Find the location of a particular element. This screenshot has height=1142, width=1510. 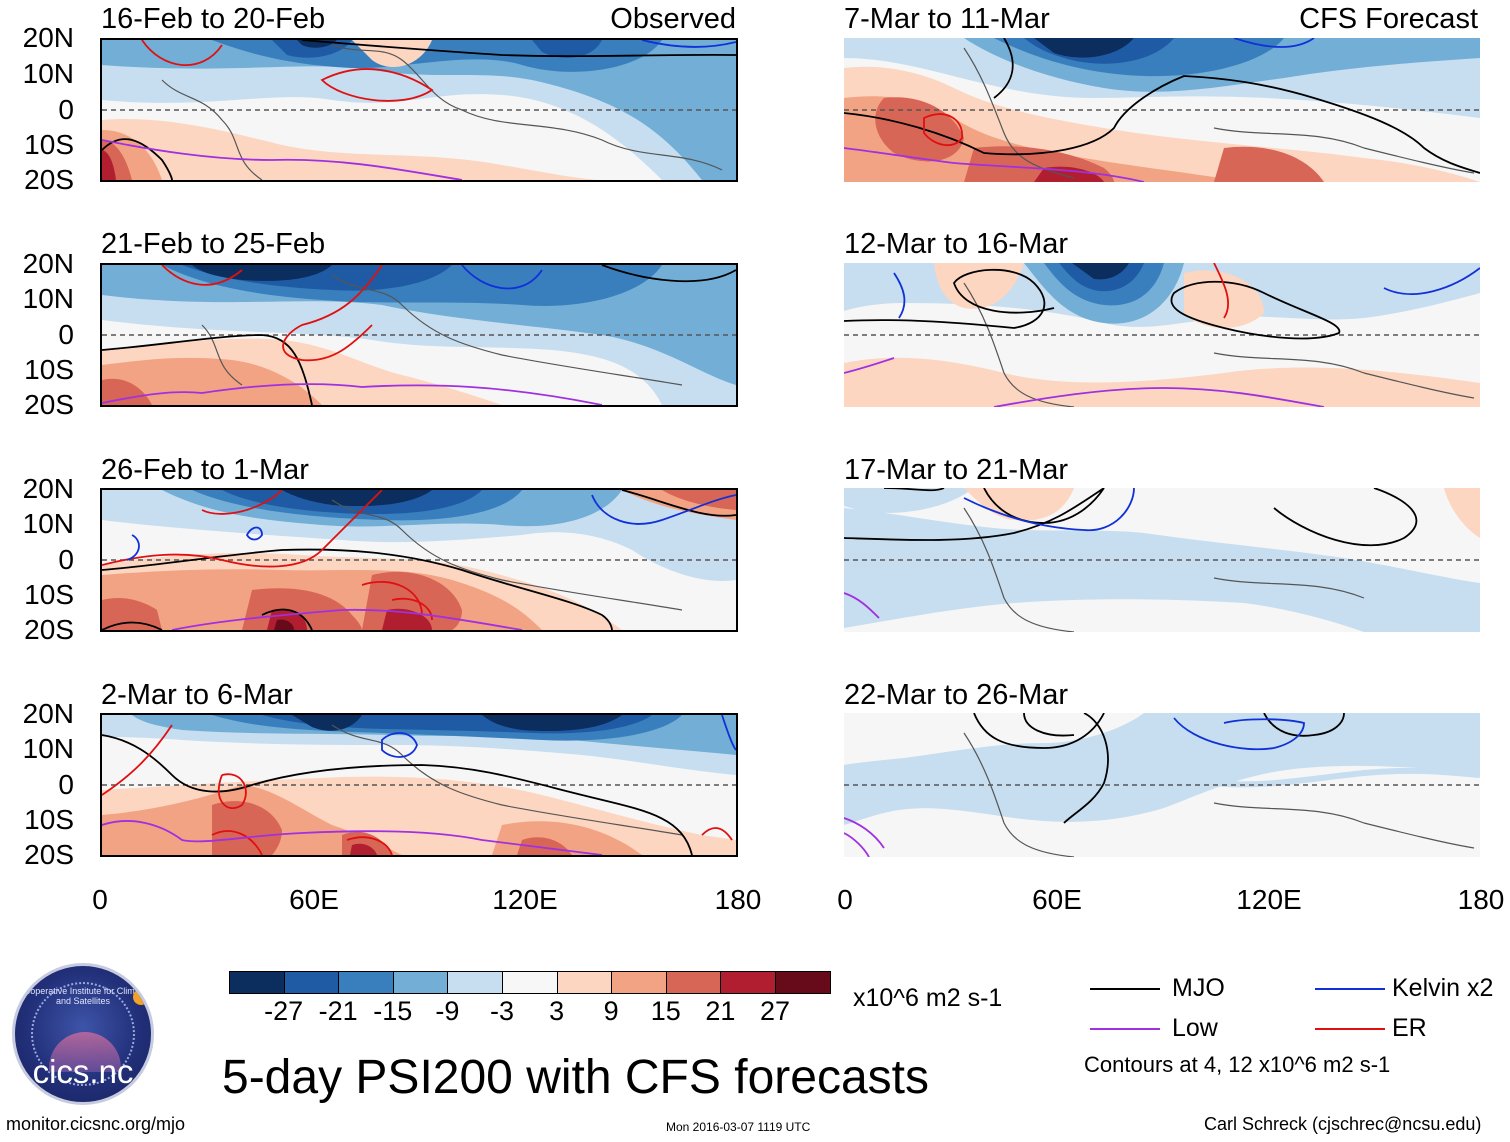

colorbar-units: x10^6 m2 s-1 is located at coordinates (928, 998).